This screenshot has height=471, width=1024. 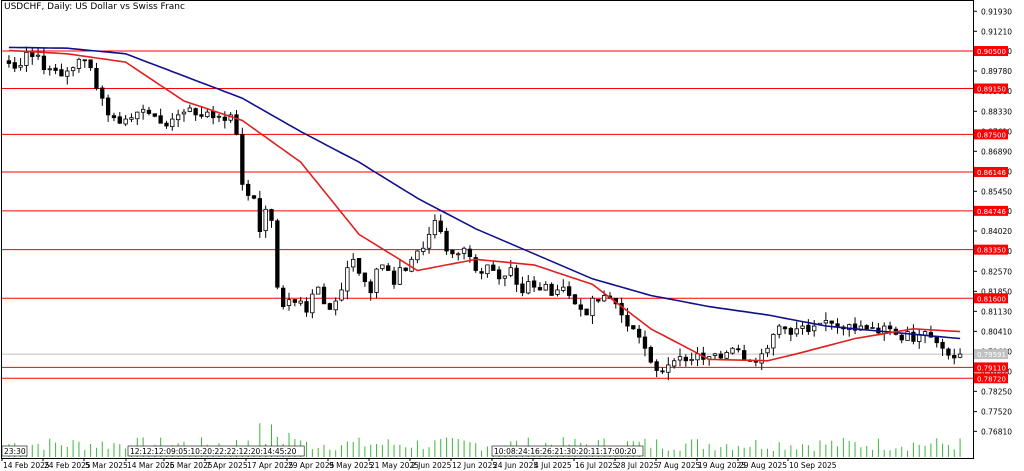 I want to click on y-tick-label: 0.86890, so click(x=996, y=151).